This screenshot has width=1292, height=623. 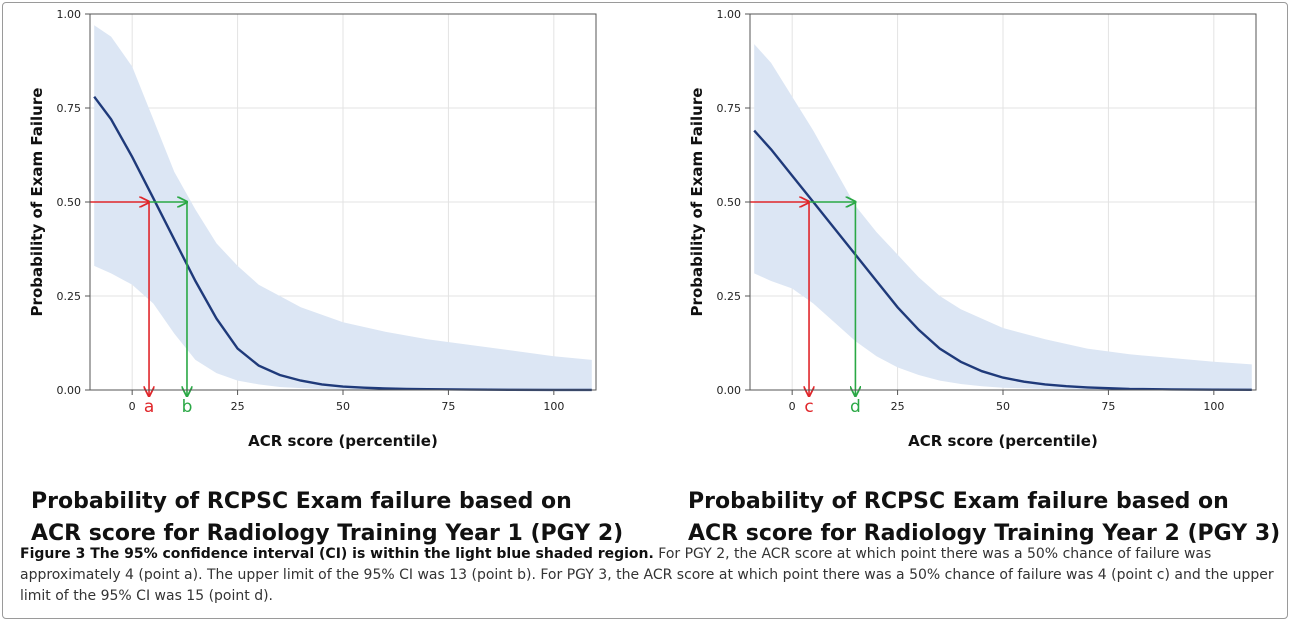 I want to click on annotation-label-c: c, so click(x=808, y=407).